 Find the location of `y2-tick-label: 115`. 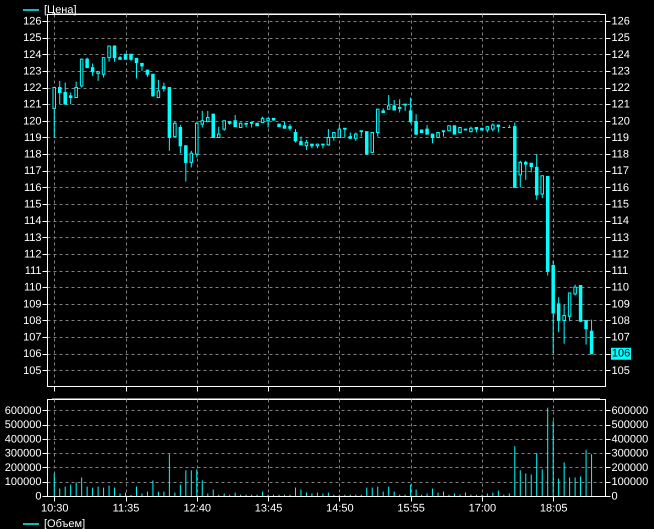

y2-tick-label: 115 is located at coordinates (621, 204).